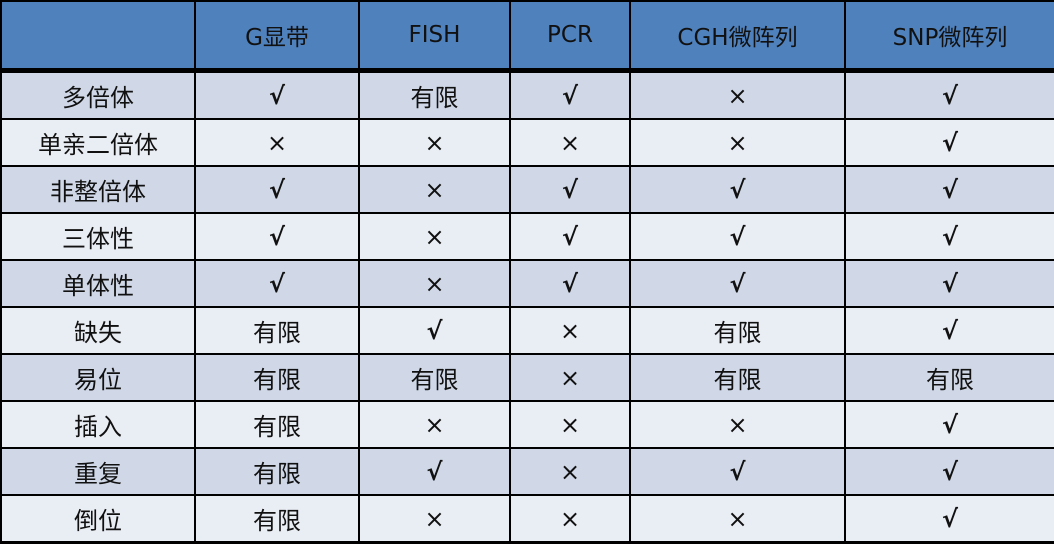 This screenshot has height=544, width=1054. Describe the element at coordinates (98, 471) in the screenshot. I see `row-label: 重复` at that location.